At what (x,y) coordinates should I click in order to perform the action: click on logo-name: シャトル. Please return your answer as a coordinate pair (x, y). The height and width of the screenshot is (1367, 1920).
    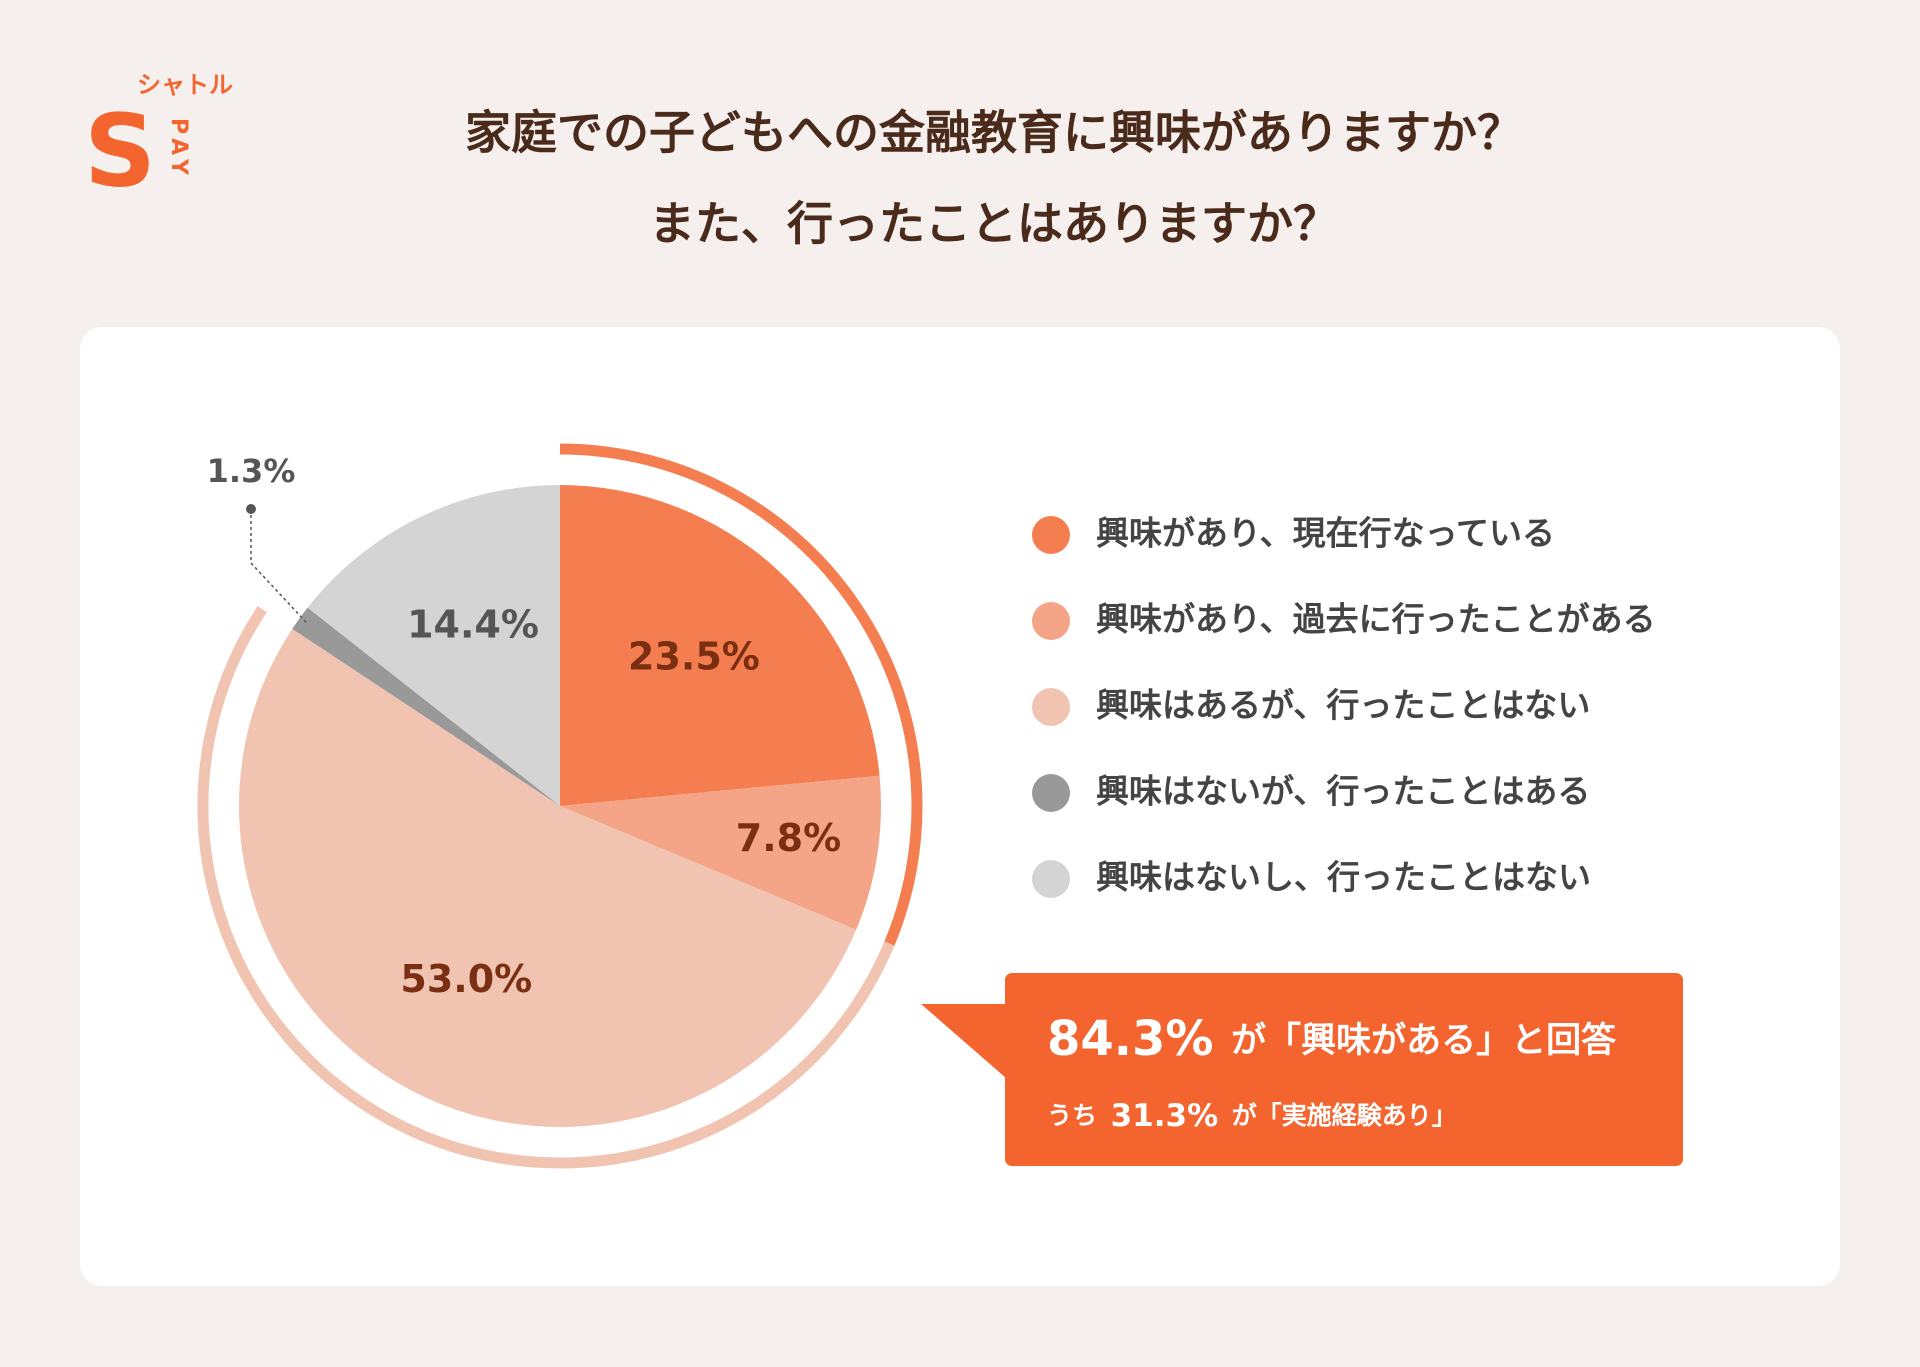
    Looking at the image, I should click on (185, 85).